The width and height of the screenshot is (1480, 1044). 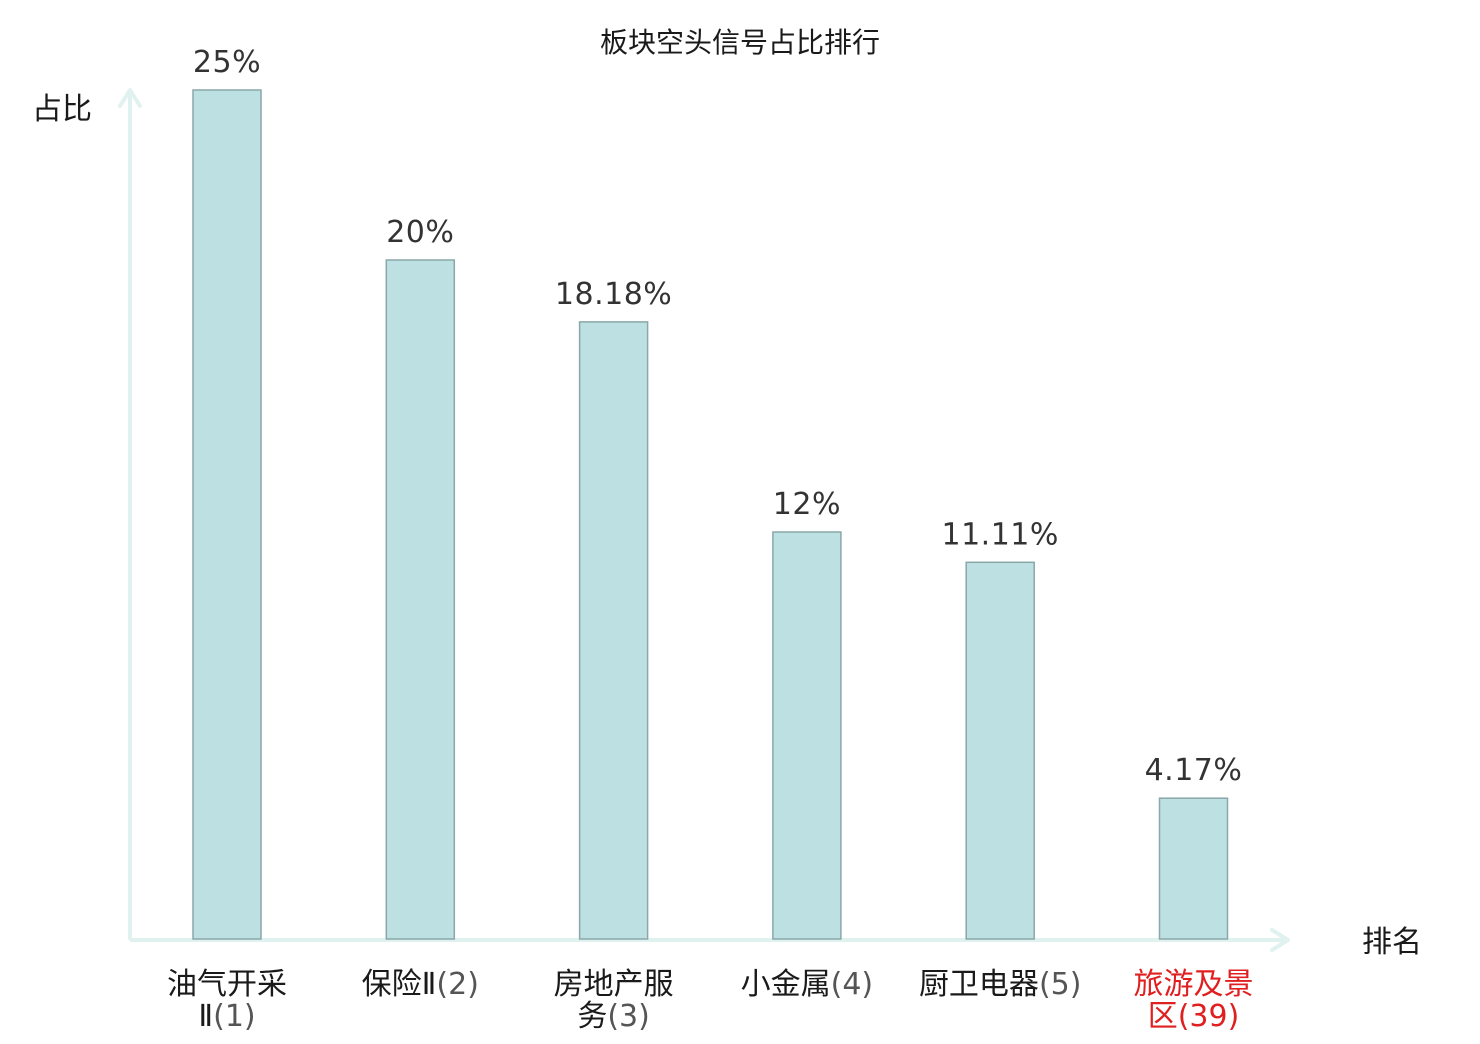 I want to click on category-rank: (4), so click(x=852, y=984).